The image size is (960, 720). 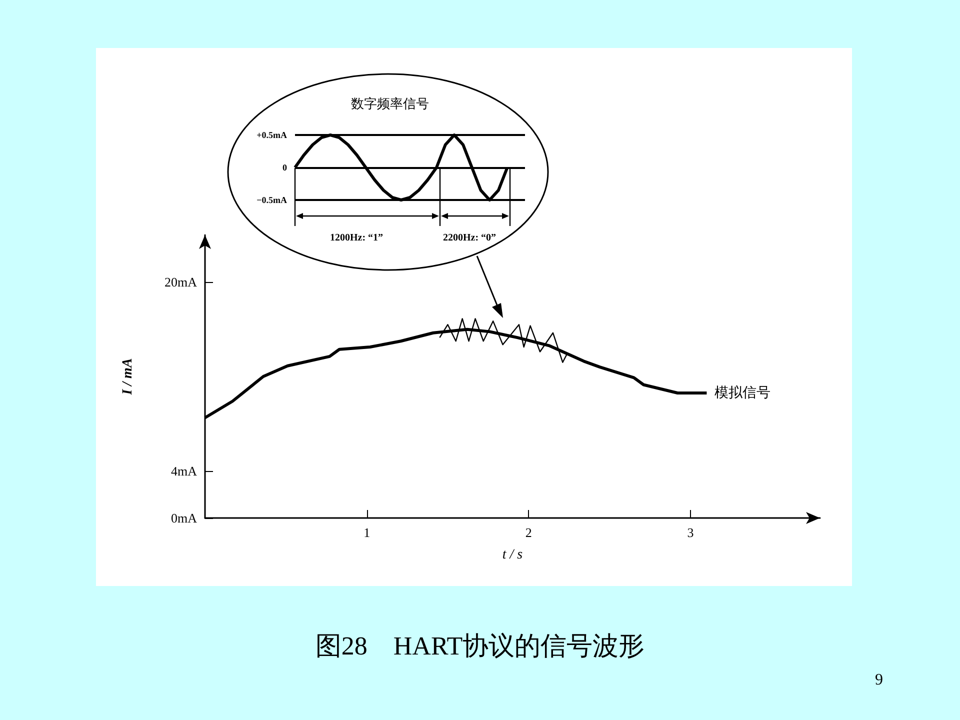 I want to click on text: 9, so click(x=879, y=680).